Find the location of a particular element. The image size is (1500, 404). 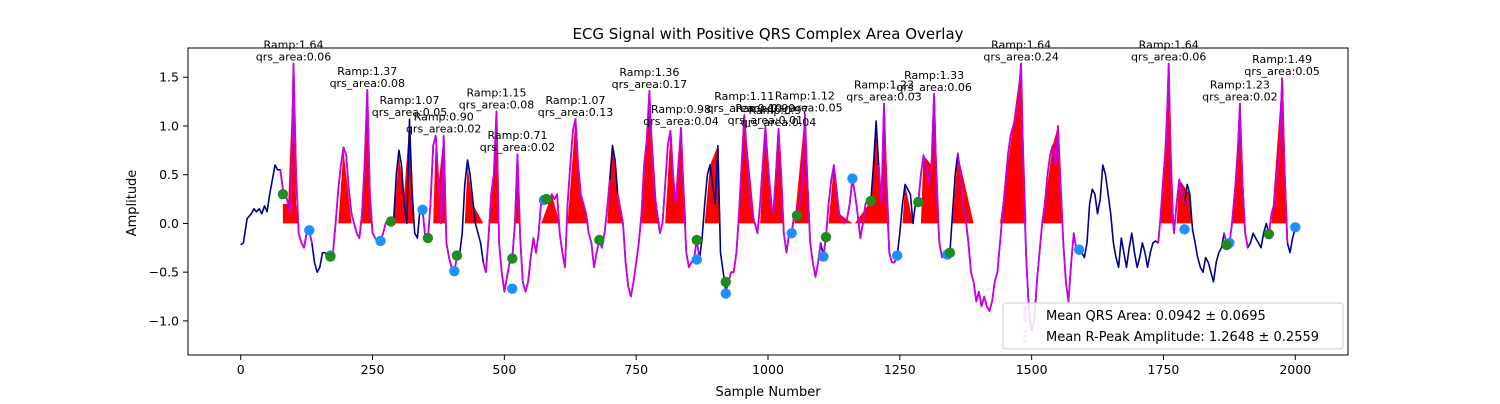

legend-label-r-peak: Mean R-Peak Amplitude: 1.2648 ± 0.2559 is located at coordinates (1182, 337).